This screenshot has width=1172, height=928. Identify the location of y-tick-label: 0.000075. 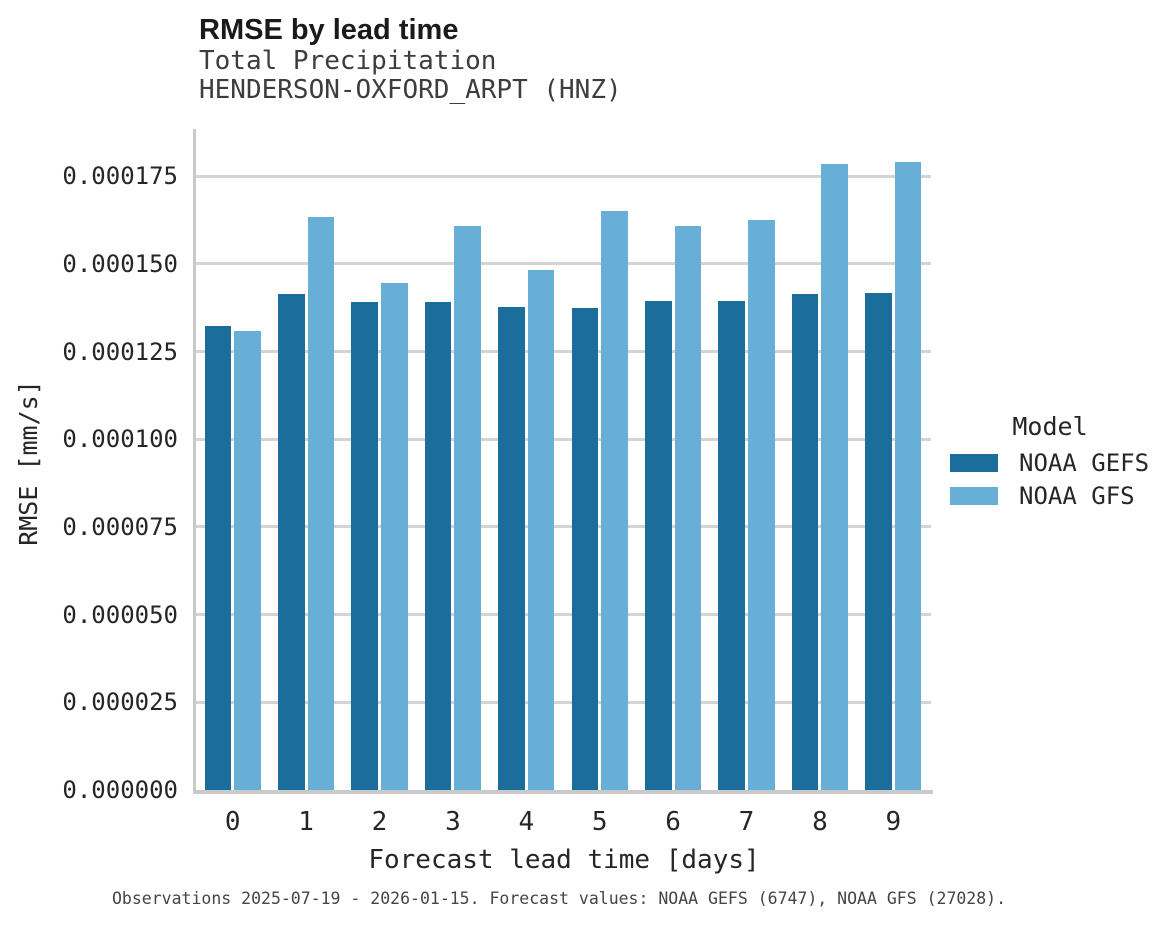
(120, 526).